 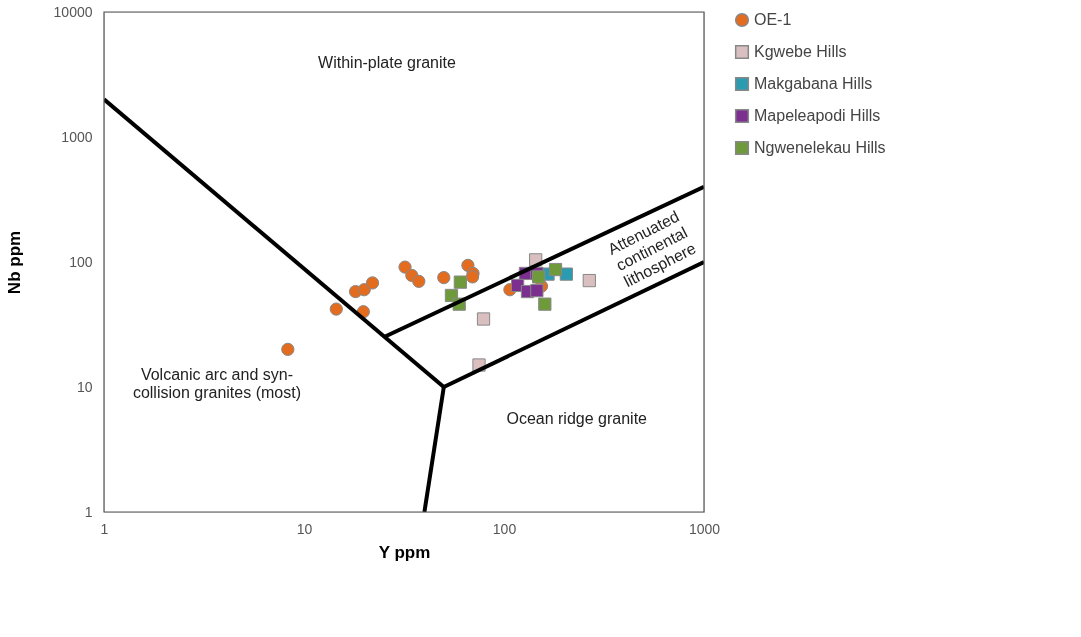 What do you see at coordinates (304, 528) in the screenshot?
I see `x-tick-label: 10` at bounding box center [304, 528].